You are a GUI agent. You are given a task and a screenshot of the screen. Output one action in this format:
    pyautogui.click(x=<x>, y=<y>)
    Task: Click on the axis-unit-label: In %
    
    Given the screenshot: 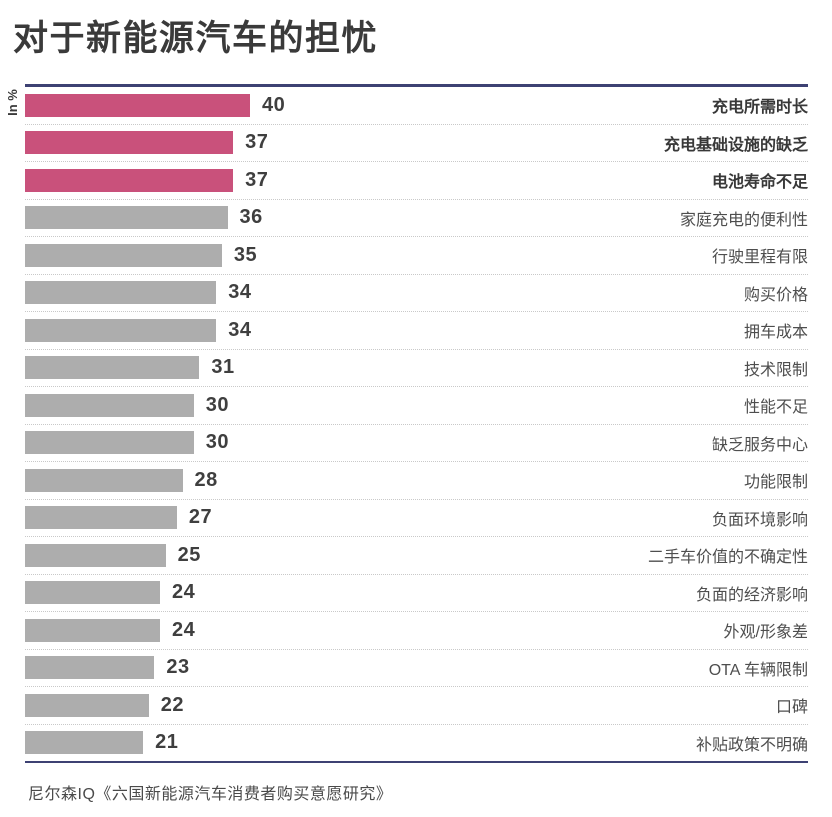 What is the action you would take?
    pyautogui.click(x=12, y=102)
    